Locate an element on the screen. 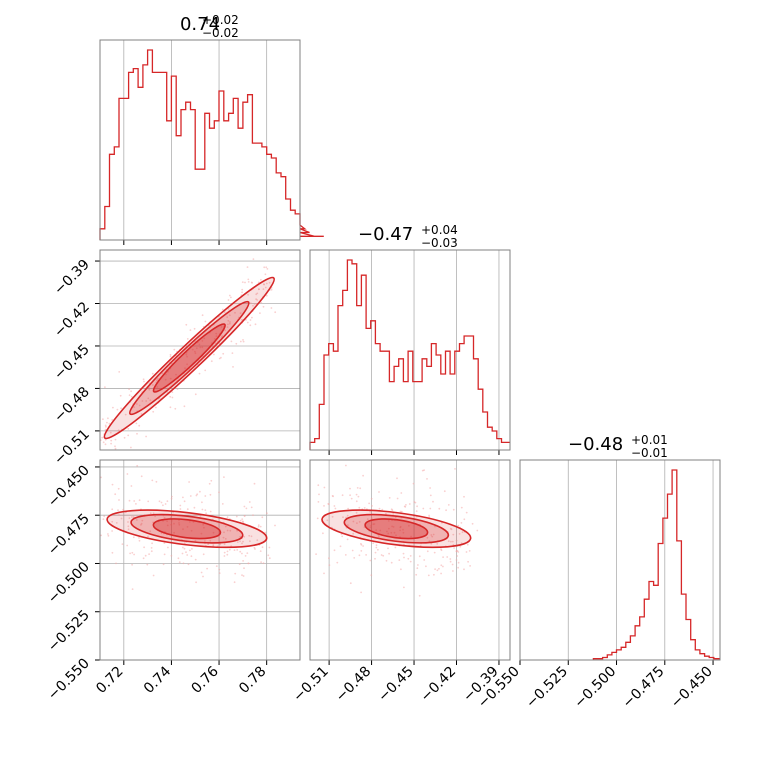 The width and height of the screenshot is (760, 760). contour-panel-1-2: −0.51 −0.48 −0.45 −0.42 −0.39 is located at coordinates (400, 582).